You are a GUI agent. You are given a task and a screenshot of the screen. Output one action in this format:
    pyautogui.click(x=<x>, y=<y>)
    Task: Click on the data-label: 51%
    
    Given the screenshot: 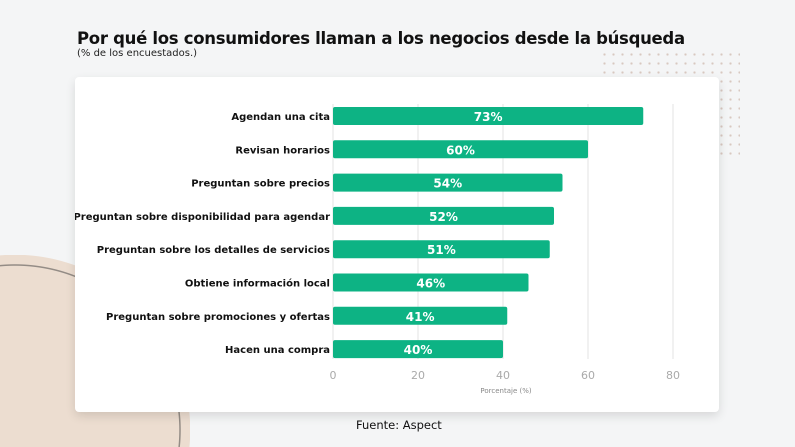 What is the action you would take?
    pyautogui.click(x=441, y=250)
    